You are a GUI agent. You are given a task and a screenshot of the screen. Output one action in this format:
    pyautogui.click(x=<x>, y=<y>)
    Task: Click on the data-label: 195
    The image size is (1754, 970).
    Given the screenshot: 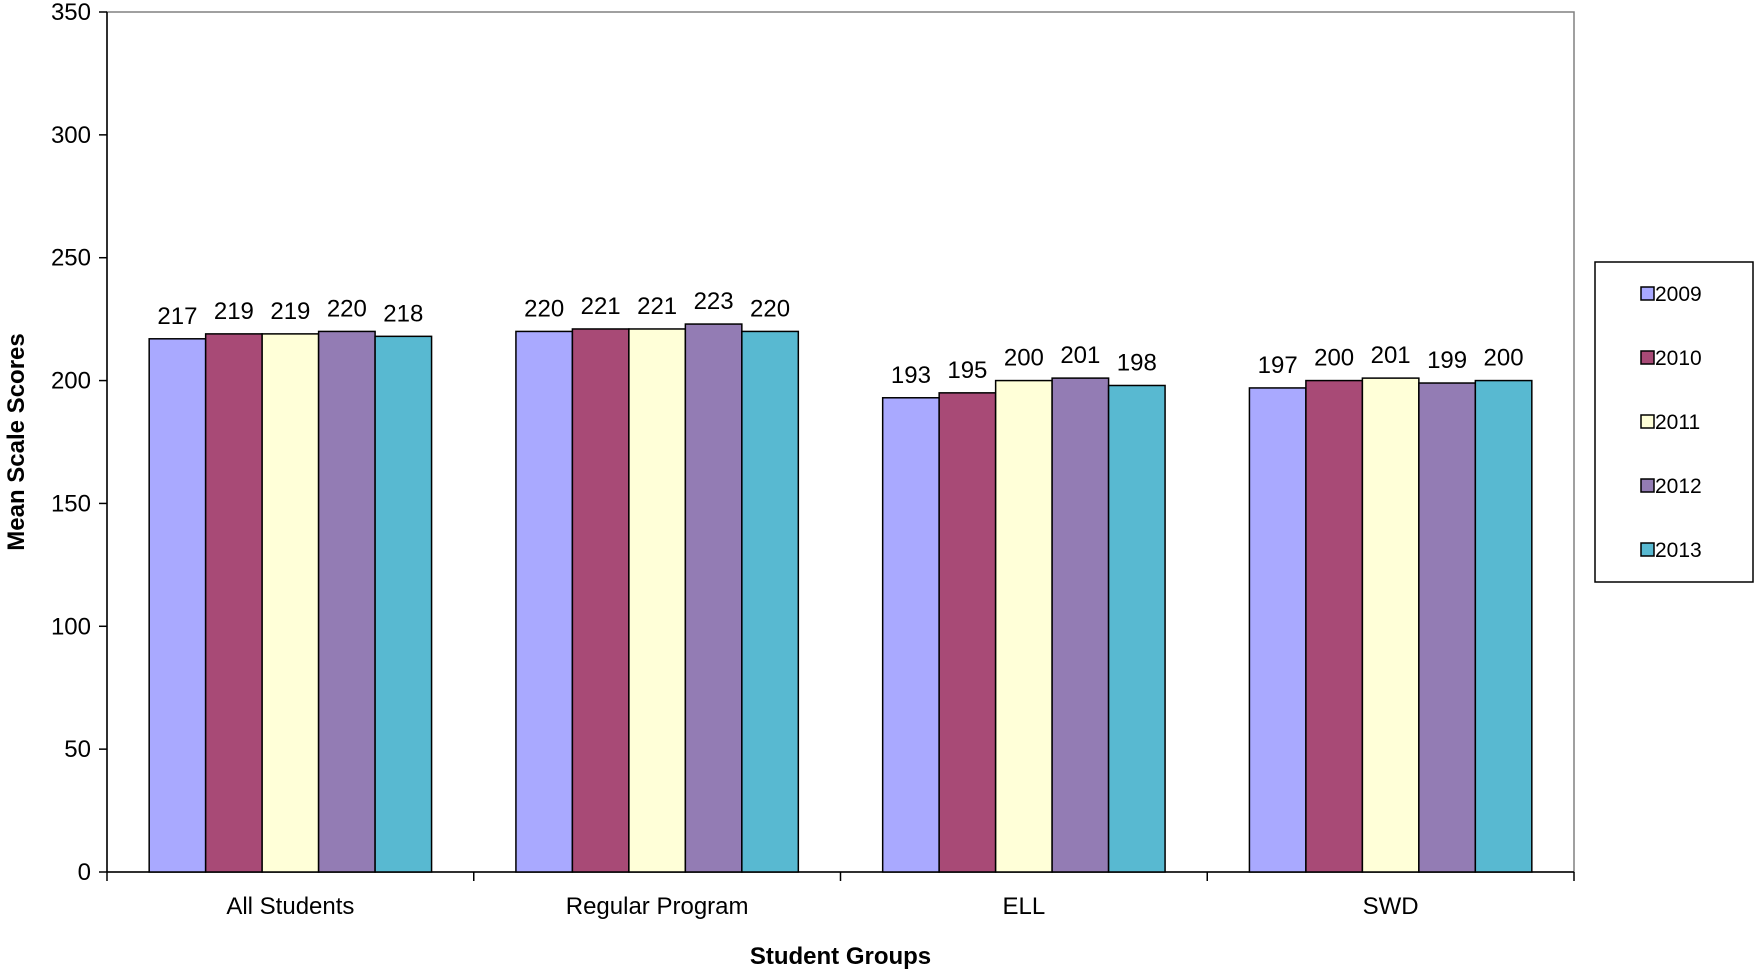 What is the action you would take?
    pyautogui.click(x=967, y=370)
    